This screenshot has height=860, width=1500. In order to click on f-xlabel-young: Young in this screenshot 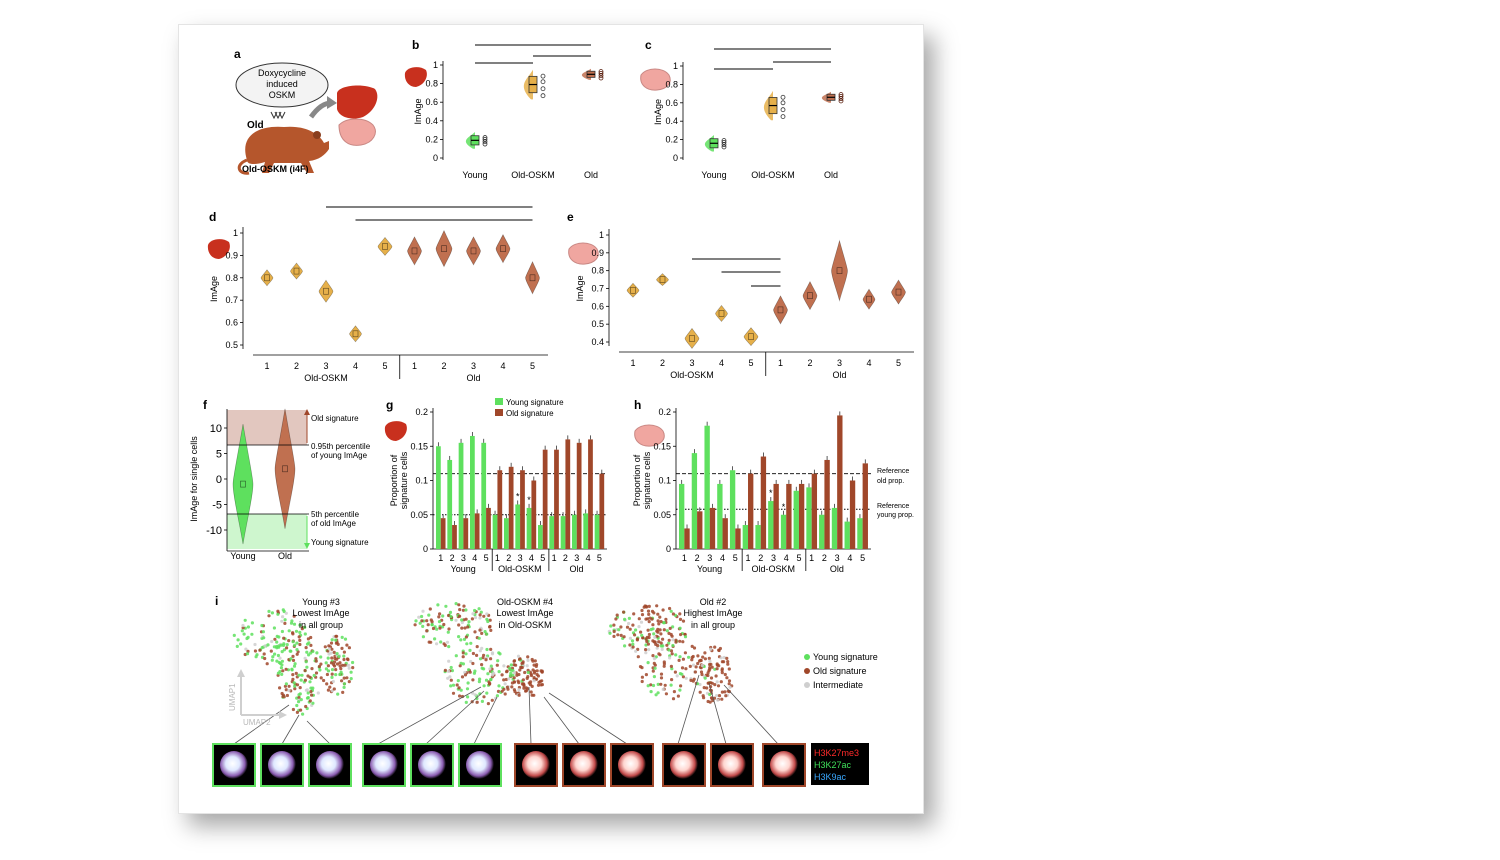, I will do `click(242, 556)`.